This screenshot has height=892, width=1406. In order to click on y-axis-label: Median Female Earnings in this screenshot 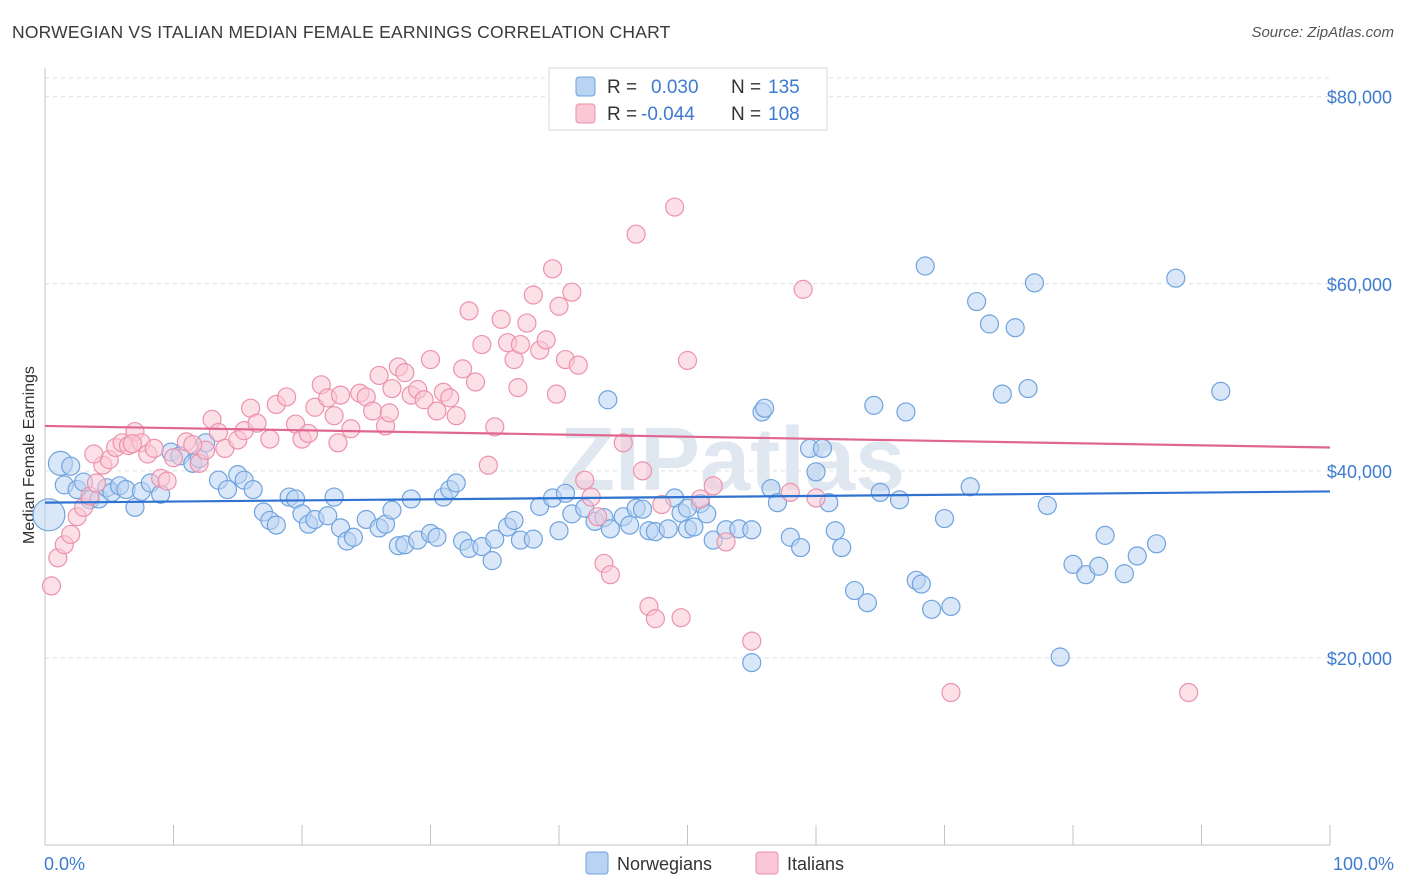, I will do `click(29, 455)`.